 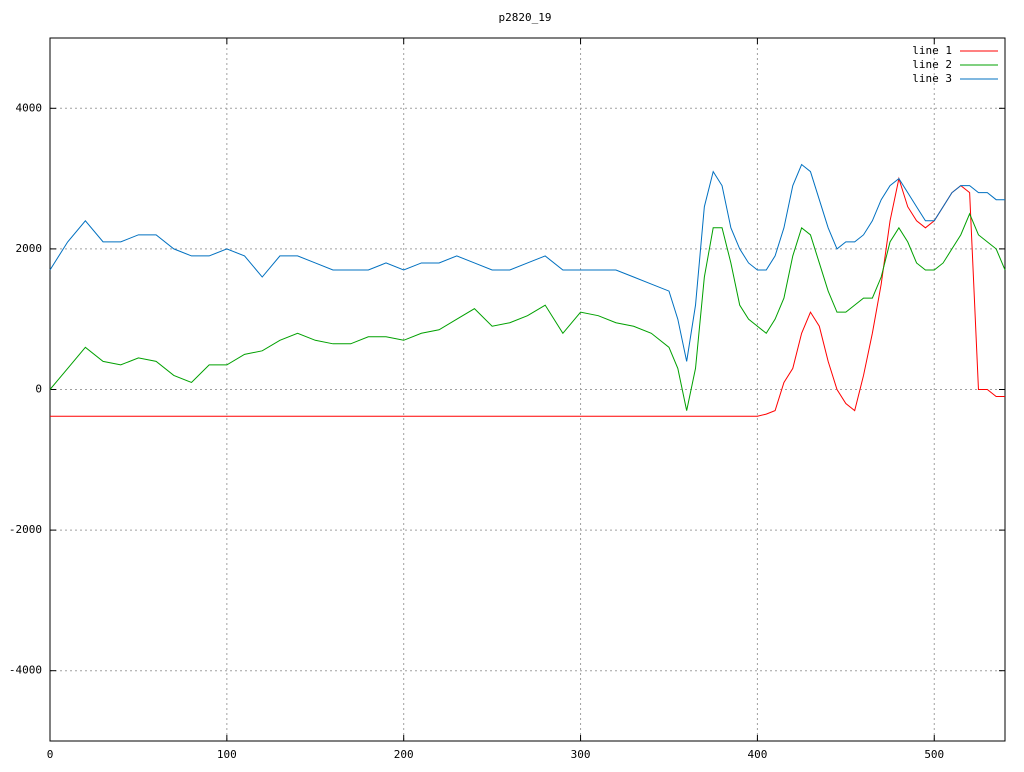 I want to click on y-tick-label: 0, so click(x=38, y=389).